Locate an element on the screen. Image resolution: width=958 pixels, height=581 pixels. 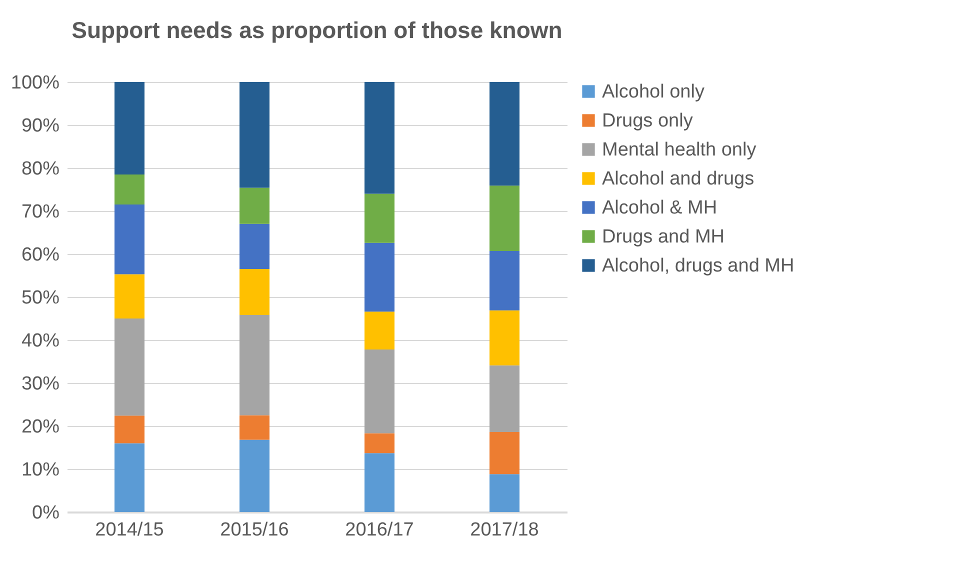
legend-label: Alcohol and drugs is located at coordinates (678, 179).